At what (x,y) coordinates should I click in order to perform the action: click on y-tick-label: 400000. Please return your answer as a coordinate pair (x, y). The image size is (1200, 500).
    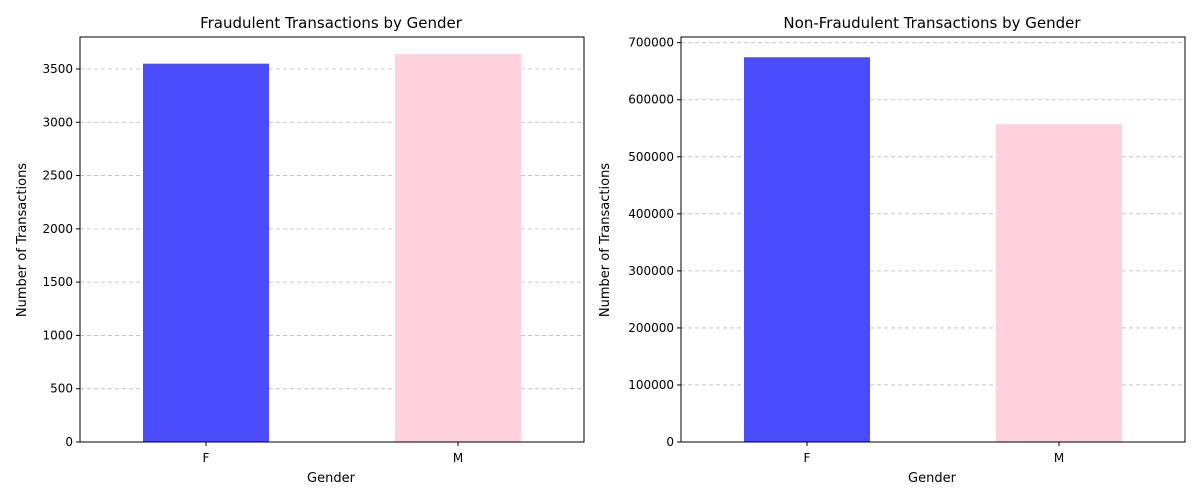
    Looking at the image, I should click on (651, 214).